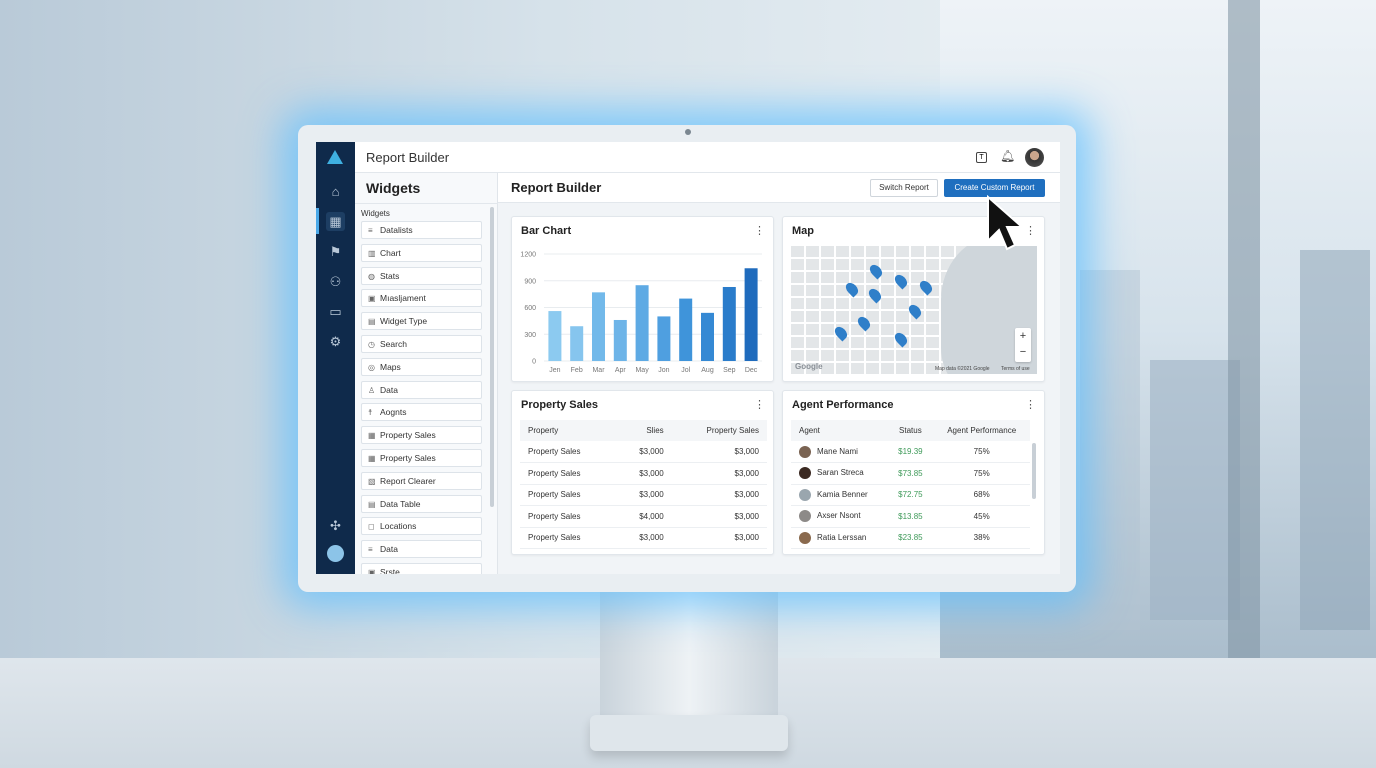 The height and width of the screenshot is (768, 1376). Describe the element at coordinates (707, 370) in the screenshot. I see `x-tick-label: Aug` at that location.